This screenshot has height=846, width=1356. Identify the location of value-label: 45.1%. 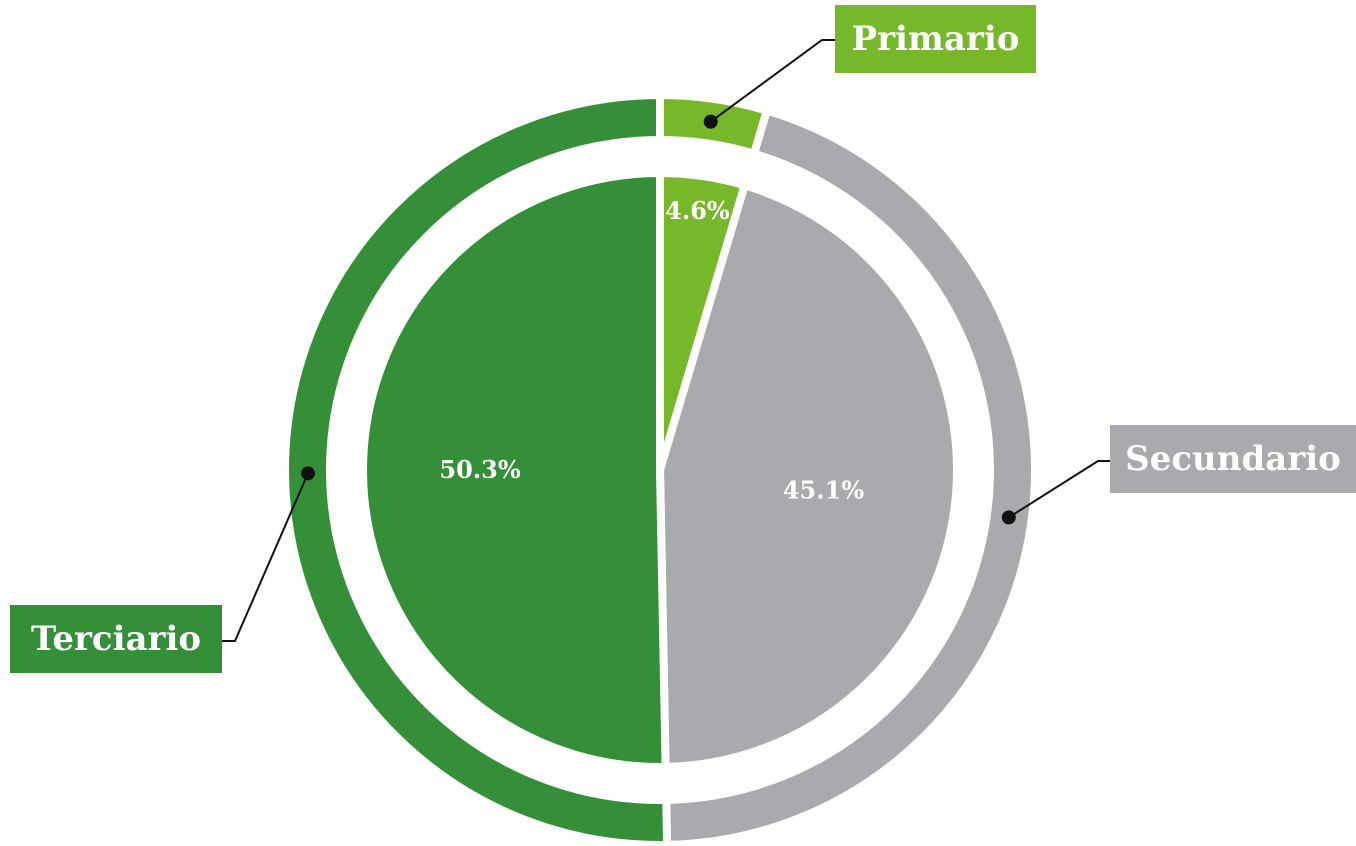
(823, 490).